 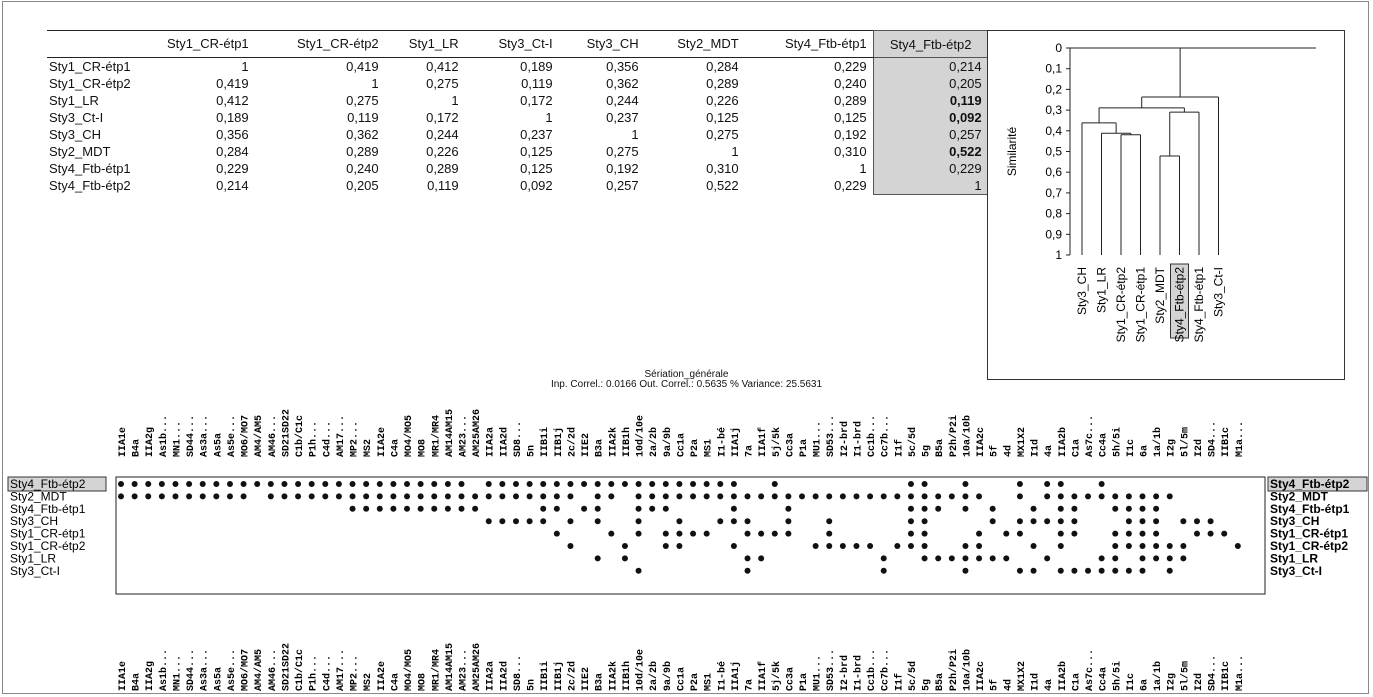 I want to click on column-label-bottom: Cc1a, so click(x=681, y=679).